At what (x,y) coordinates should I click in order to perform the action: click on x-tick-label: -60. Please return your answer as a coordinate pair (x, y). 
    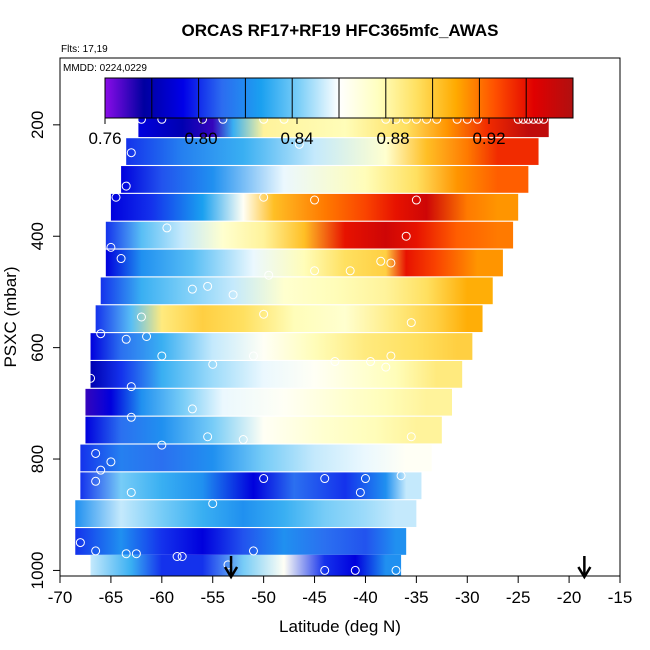
    Looking at the image, I should click on (162, 597).